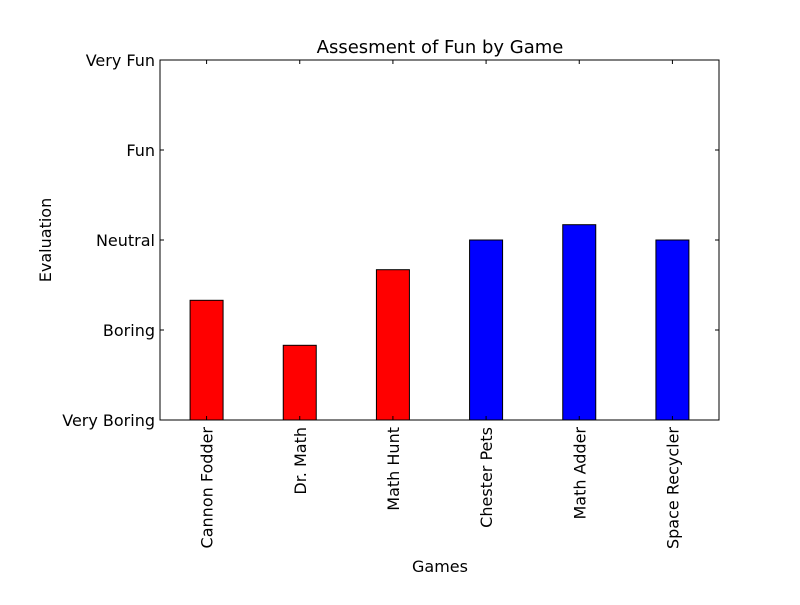  I want to click on bar-math-hunt, so click(392, 345).